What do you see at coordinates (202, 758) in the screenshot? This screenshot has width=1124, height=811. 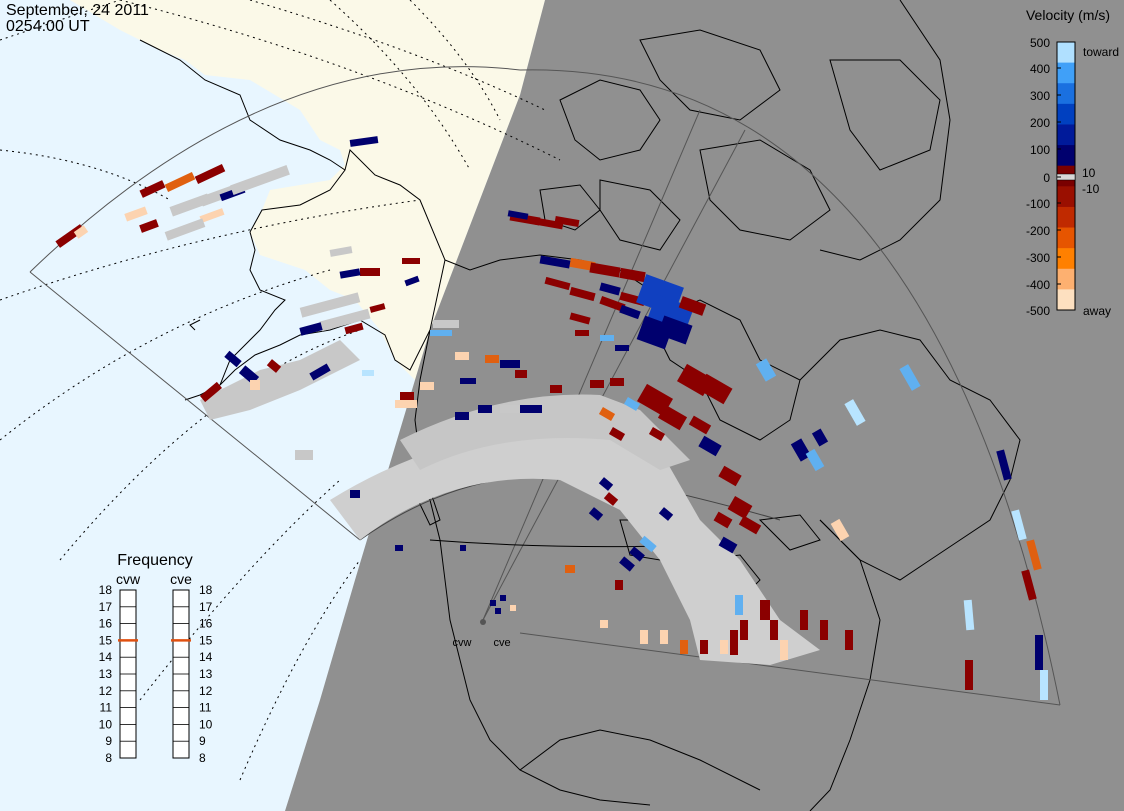 I see `frequency-level-right: 8` at bounding box center [202, 758].